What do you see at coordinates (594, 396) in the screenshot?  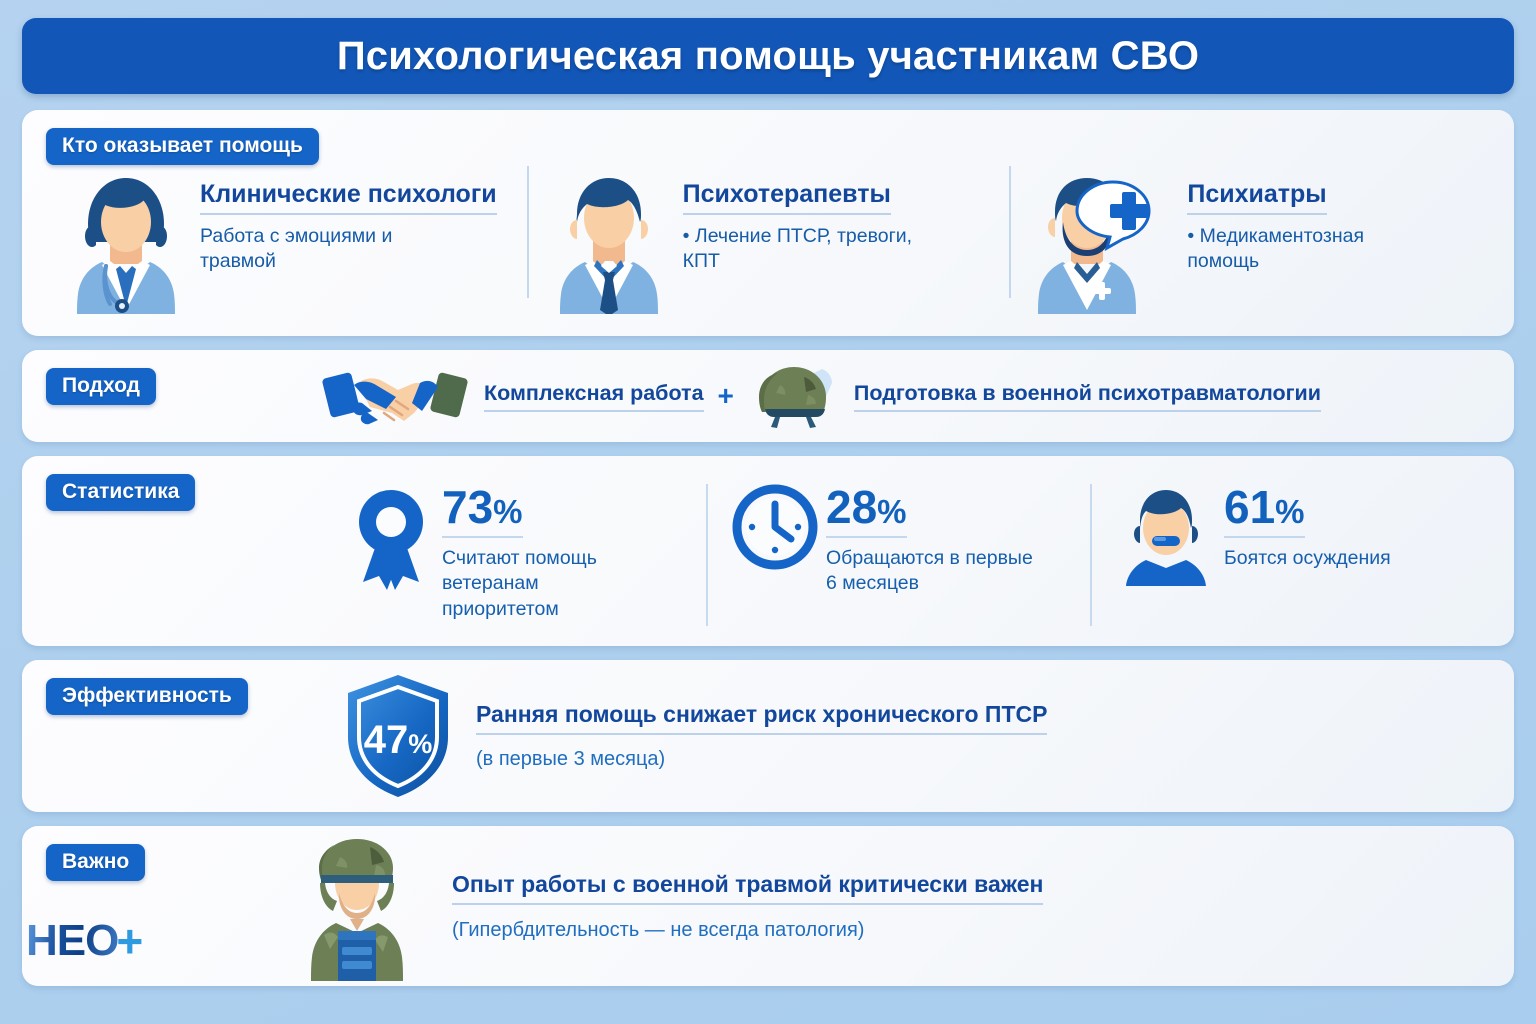 I see `approach-first-text: Комплексная работа` at bounding box center [594, 396].